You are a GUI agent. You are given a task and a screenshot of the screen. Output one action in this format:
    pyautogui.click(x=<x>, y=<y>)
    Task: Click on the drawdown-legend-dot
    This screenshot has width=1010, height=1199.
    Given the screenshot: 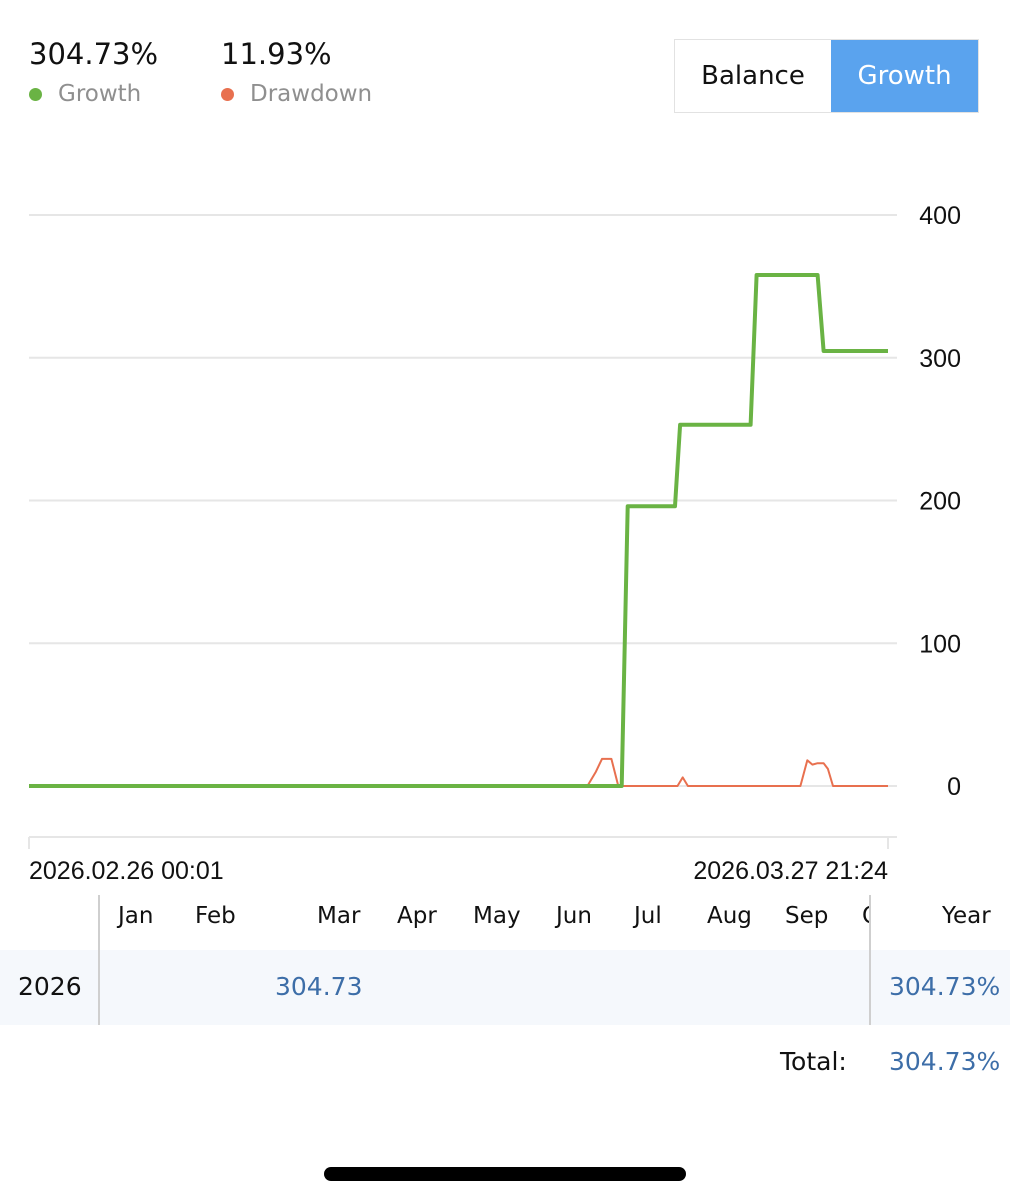 What is the action you would take?
    pyautogui.click(x=227, y=94)
    